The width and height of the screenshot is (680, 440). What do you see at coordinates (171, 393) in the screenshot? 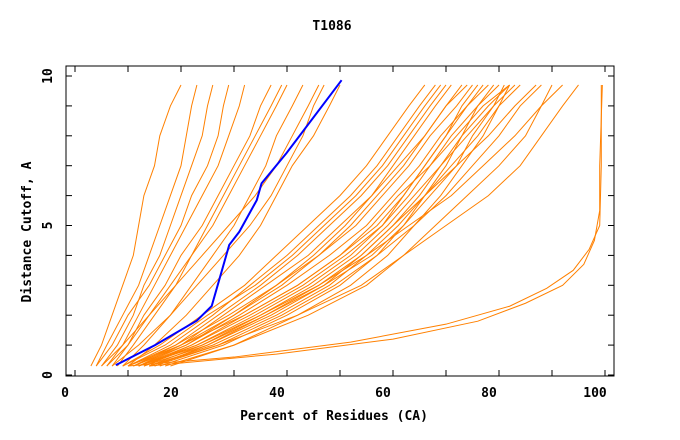
I see `x-tick-label: 20` at bounding box center [171, 393].